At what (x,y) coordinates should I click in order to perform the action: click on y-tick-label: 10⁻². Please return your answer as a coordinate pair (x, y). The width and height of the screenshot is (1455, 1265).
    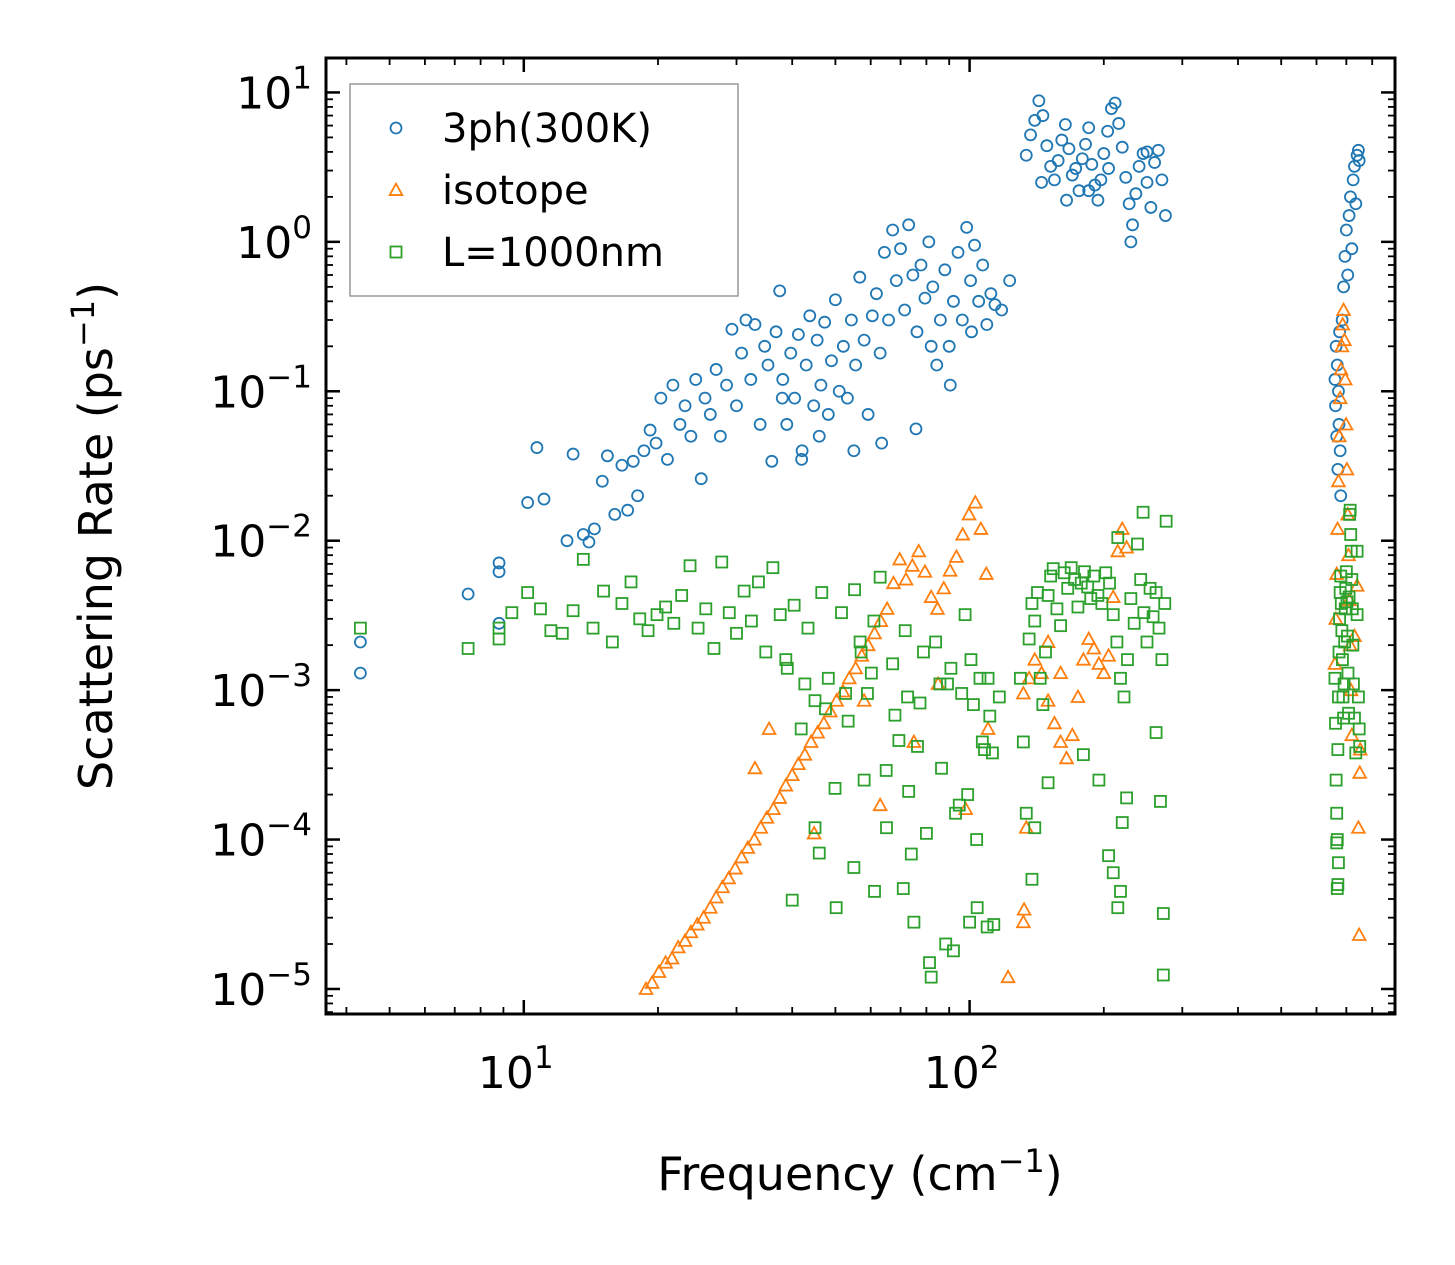
    Looking at the image, I should click on (261, 538).